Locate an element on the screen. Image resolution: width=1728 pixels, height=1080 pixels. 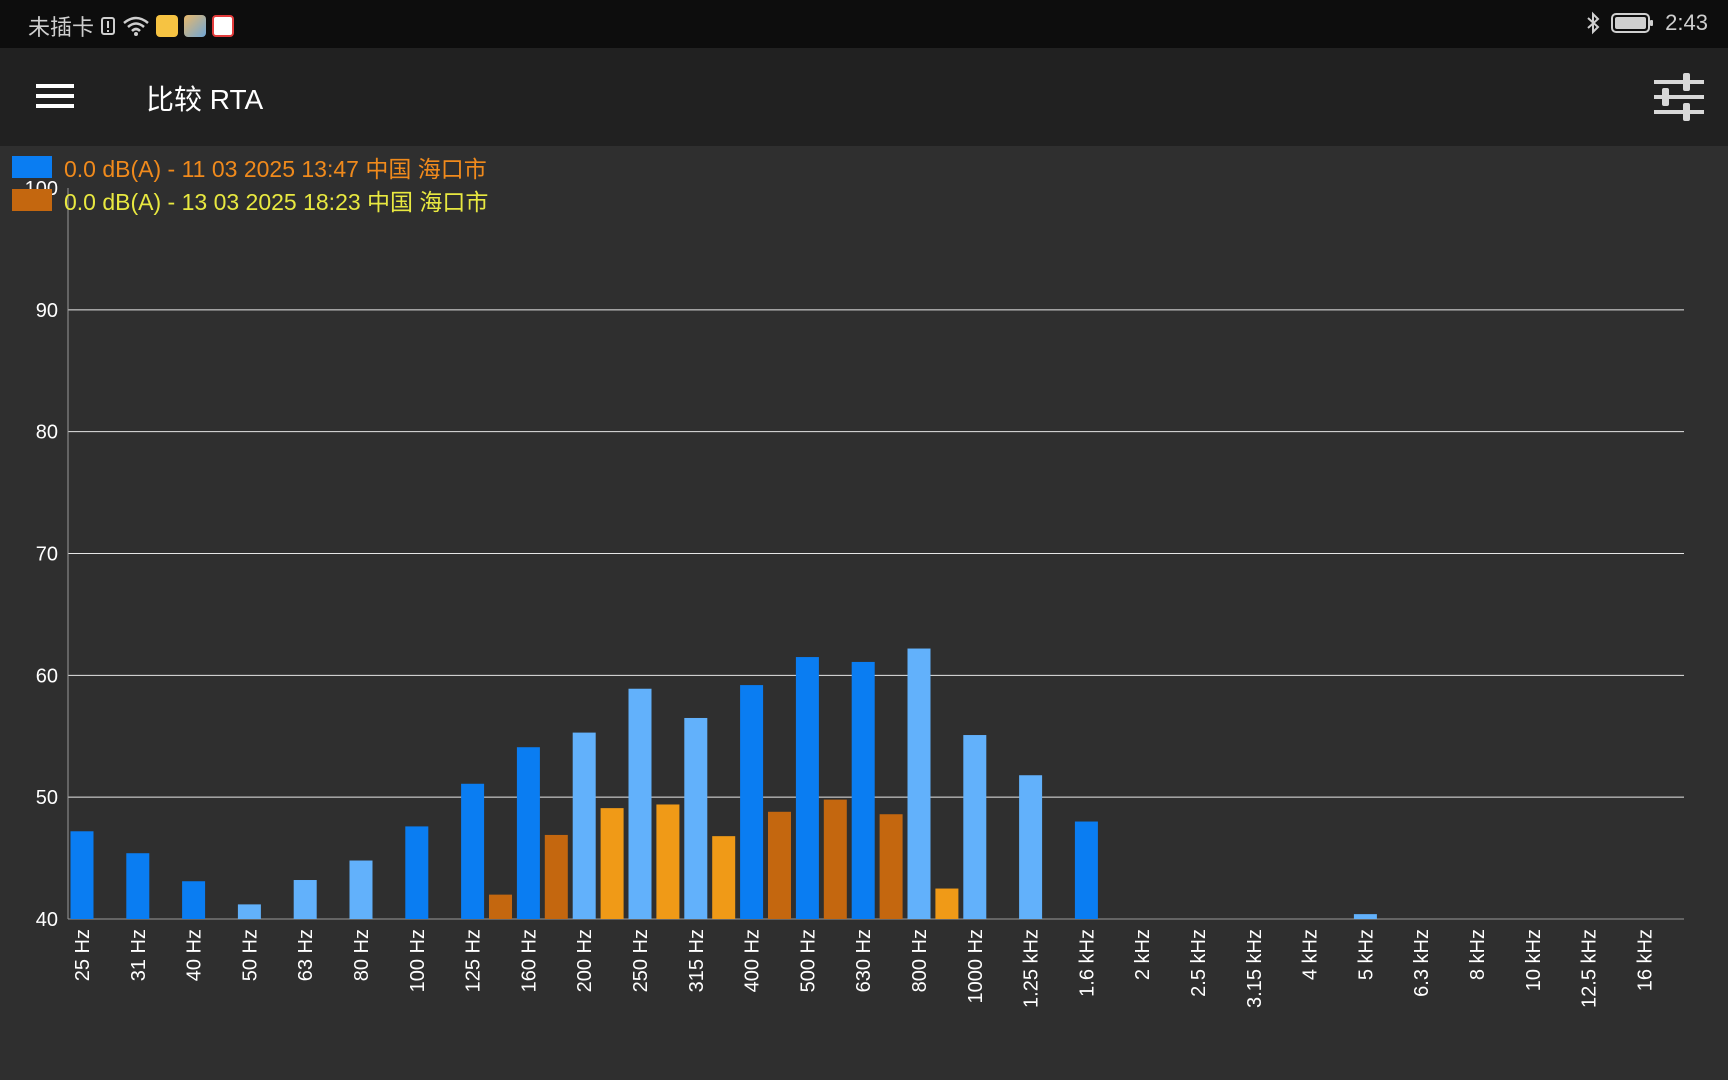
x-tick-label-1000-Hz: 1000 Hz is located at coordinates (976, 966).